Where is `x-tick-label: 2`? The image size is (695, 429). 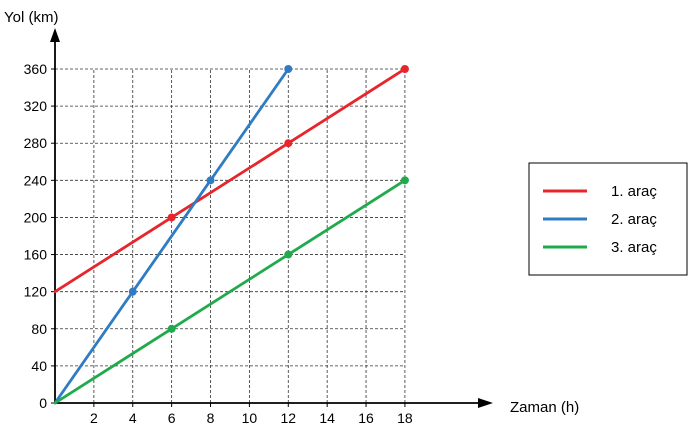 x-tick-label: 2 is located at coordinates (94, 418).